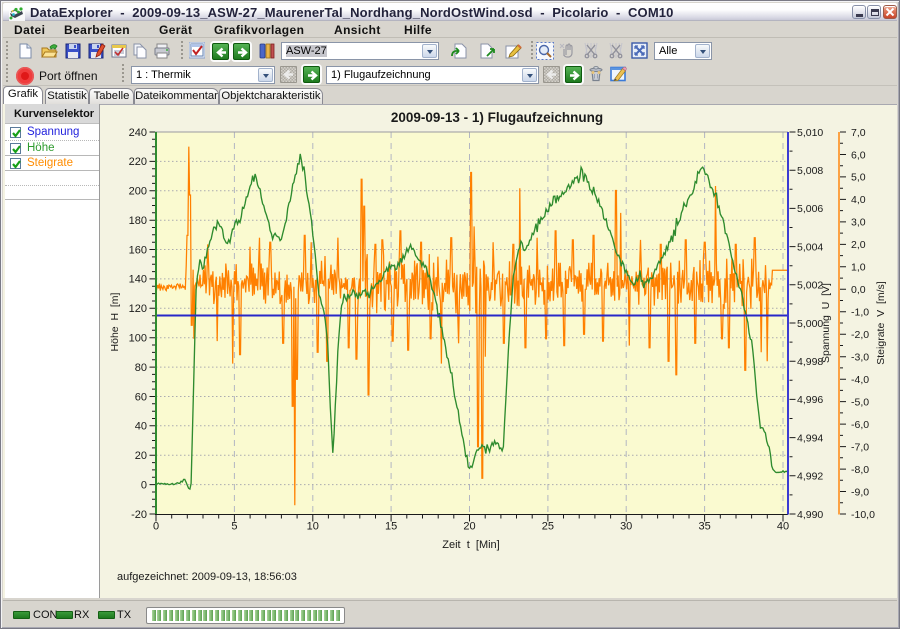  What do you see at coordinates (810, 438) in the screenshot?
I see `svg-text: 4,994` at bounding box center [810, 438].